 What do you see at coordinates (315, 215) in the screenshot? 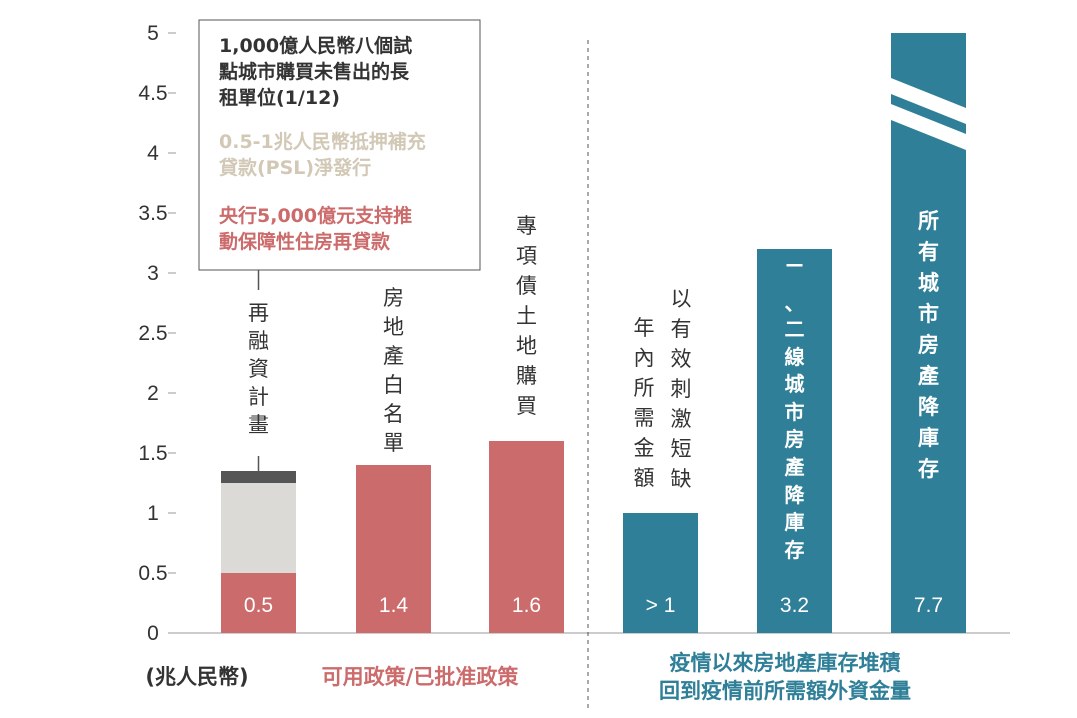
I see `legend-entry: 央行5,000億元支持推` at bounding box center [315, 215].